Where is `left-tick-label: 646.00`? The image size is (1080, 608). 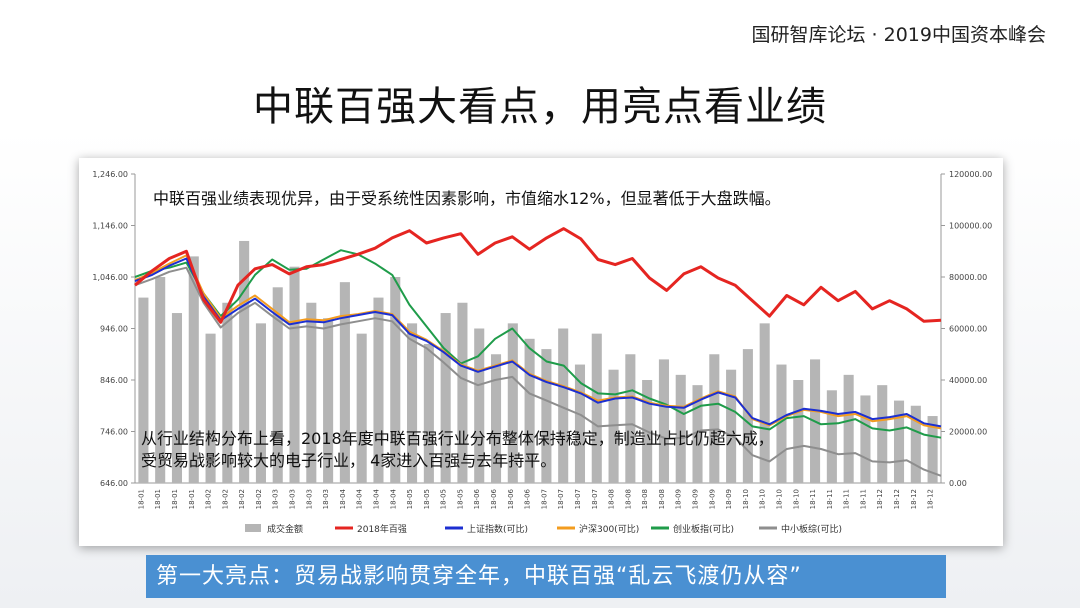
left-tick-label: 646.00 is located at coordinates (114, 483).